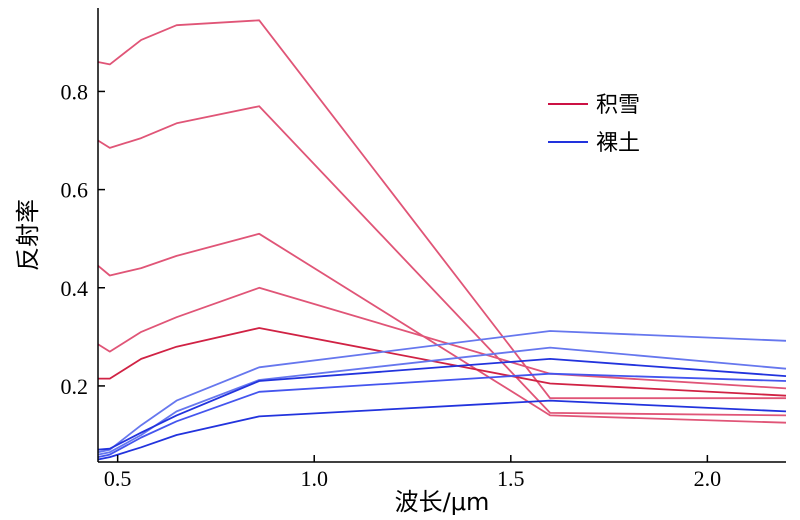  Describe the element at coordinates (594, 124) in the screenshot. I see `legend: 积雪 裸土` at that location.